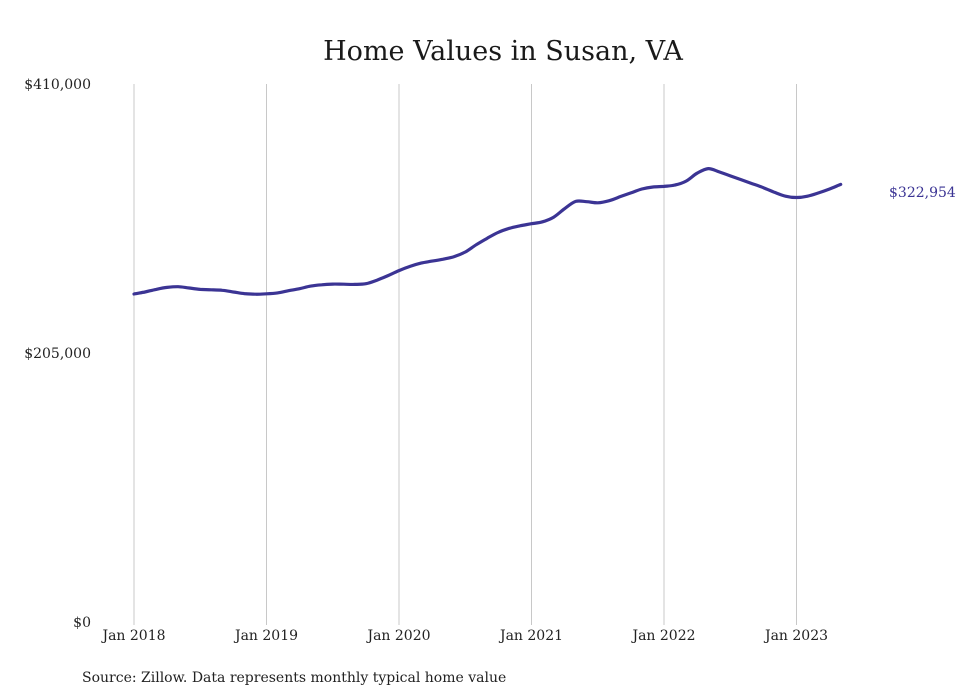 This screenshot has height=699, width=980. I want to click on y-tick-label: $205,000, so click(57, 354).